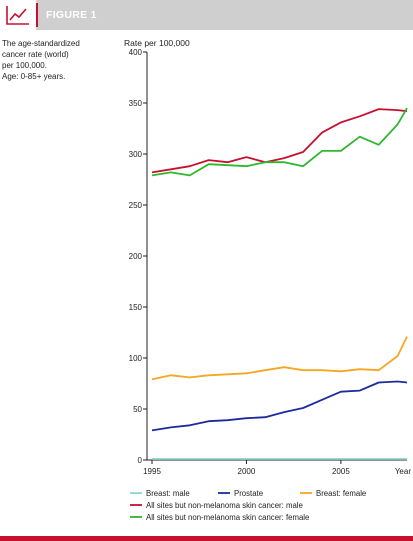  What do you see at coordinates (34, 76) in the screenshot?
I see `description-line: Age: 0-85+ years.` at bounding box center [34, 76].